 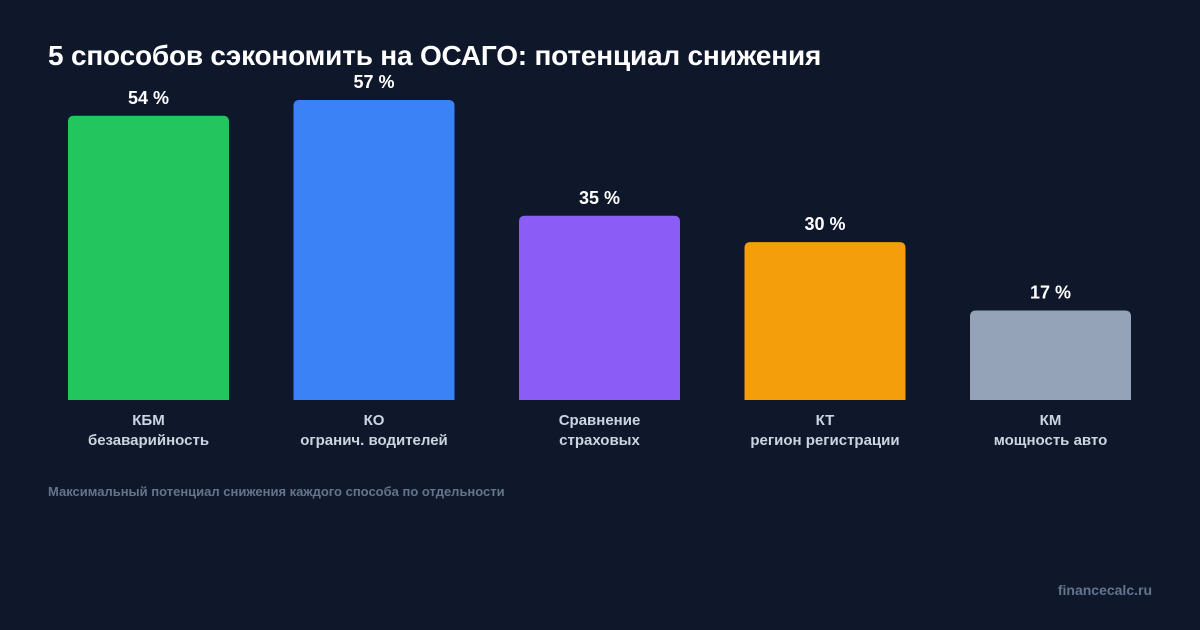 I want to click on category-label-3-line-1: Сравнение, so click(x=600, y=420).